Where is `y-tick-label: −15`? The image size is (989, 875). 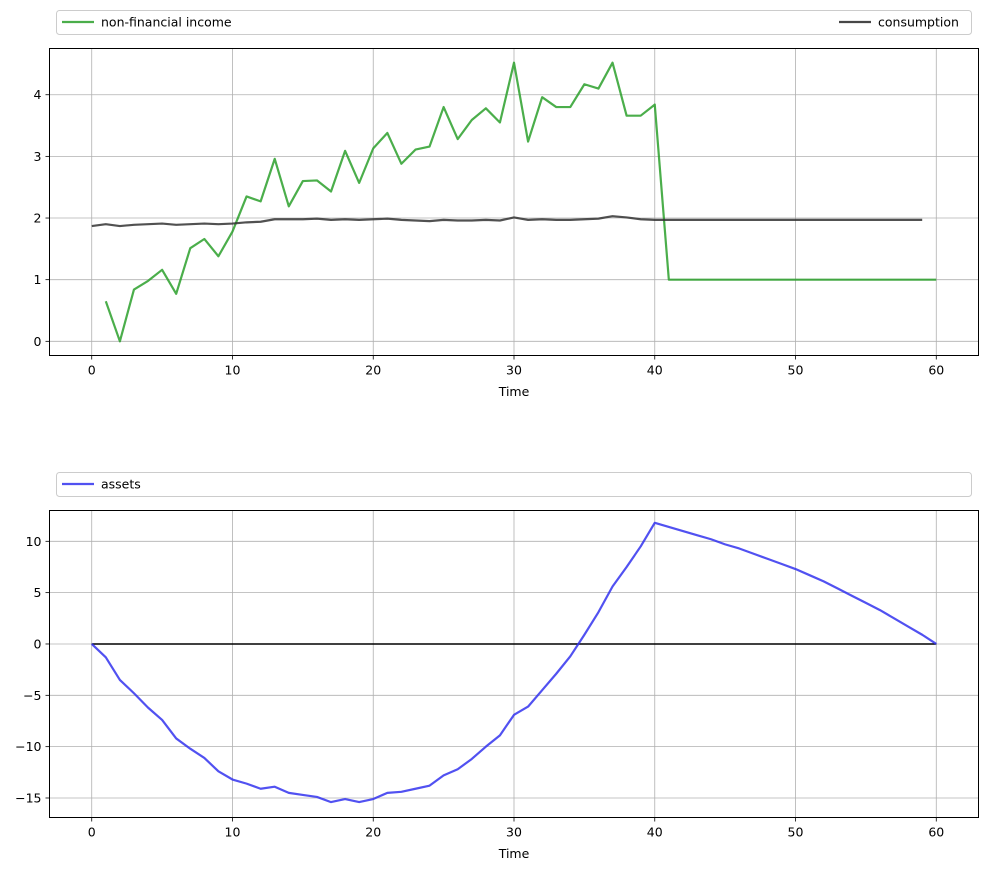
y-tick-label: −15 is located at coordinates (28, 797).